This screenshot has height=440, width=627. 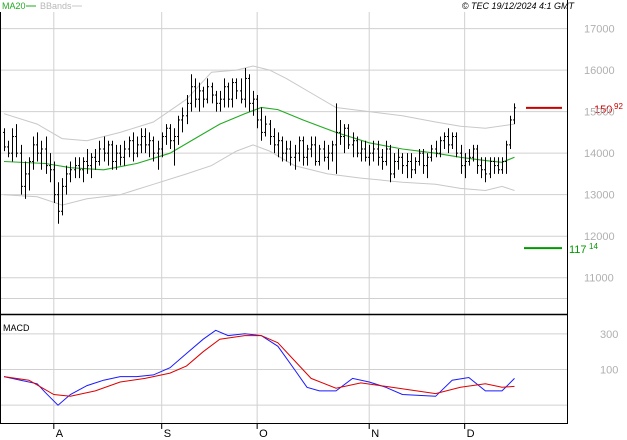 What do you see at coordinates (593, 246) in the screenshot?
I see `support-level-fraction: 14` at bounding box center [593, 246].